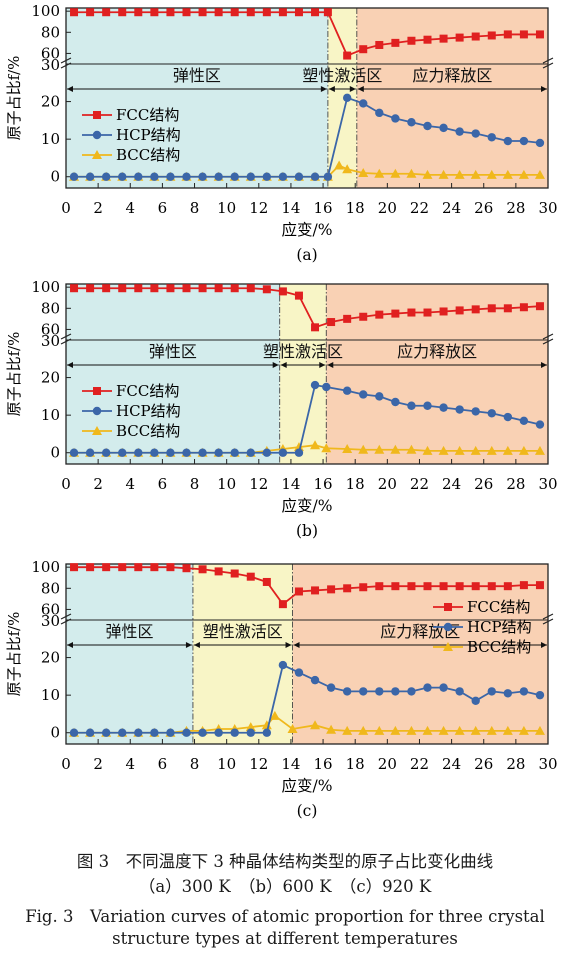 This screenshot has width=570, height=966. Describe the element at coordinates (130, 764) in the screenshot. I see `x-tick-label: 4` at that location.